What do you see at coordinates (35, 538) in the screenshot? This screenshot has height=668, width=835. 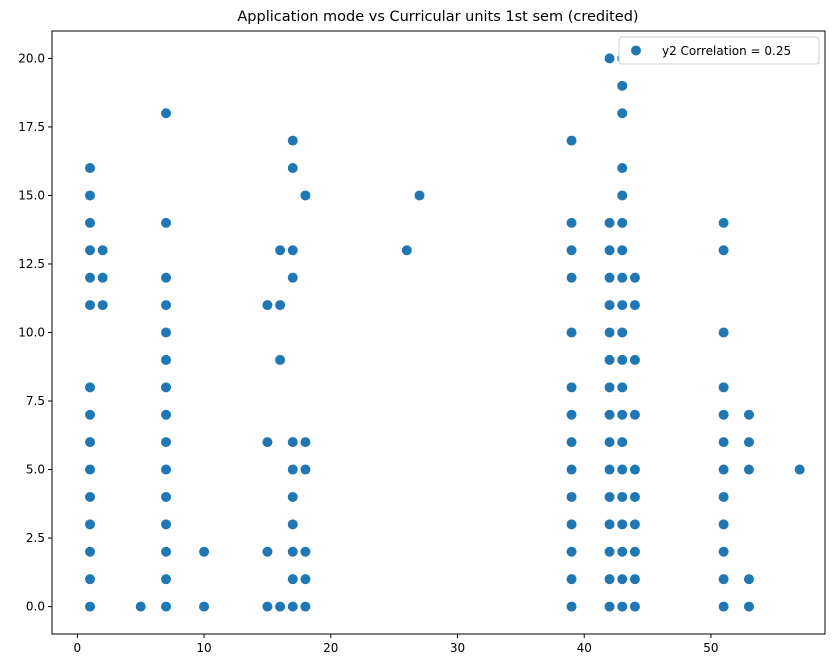 I see `y-tick-label: 2.5` at bounding box center [35, 538].